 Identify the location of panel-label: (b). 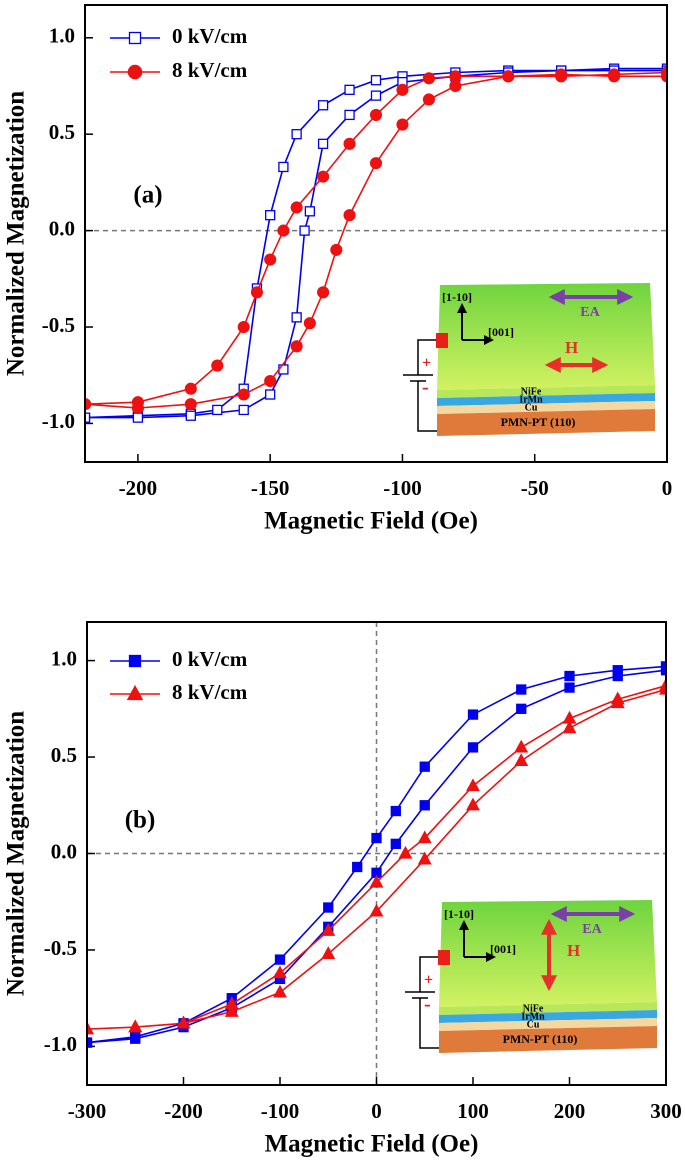
(140, 820).